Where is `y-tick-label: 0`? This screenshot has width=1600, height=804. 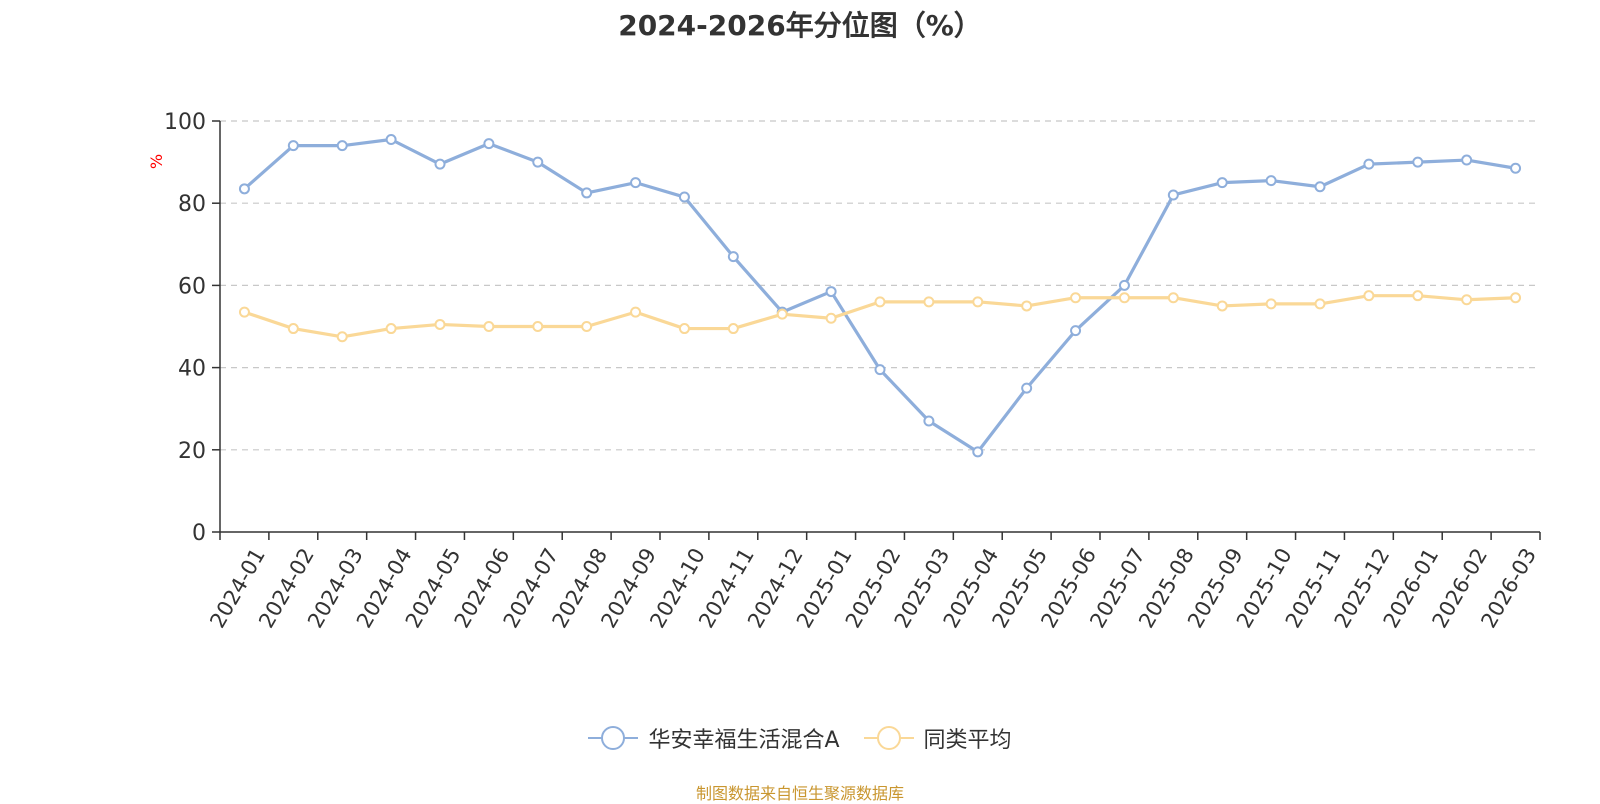
y-tick-label: 0 is located at coordinates (199, 533).